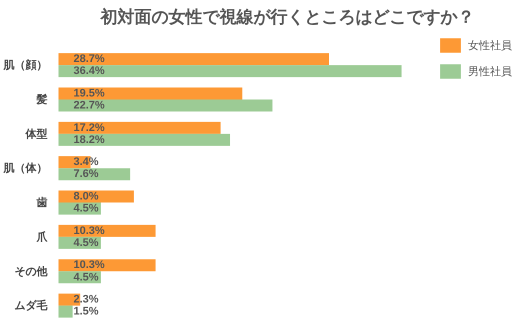 This screenshot has width=516, height=326. What do you see at coordinates (36, 133) in the screenshot?
I see `y-tick-label: 体型` at bounding box center [36, 133].